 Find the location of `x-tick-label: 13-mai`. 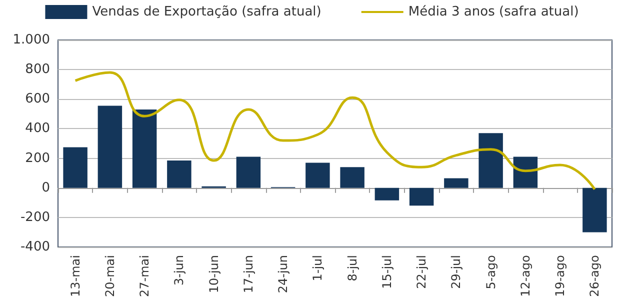

x-tick-label: 13-mai is located at coordinates (75, 276).